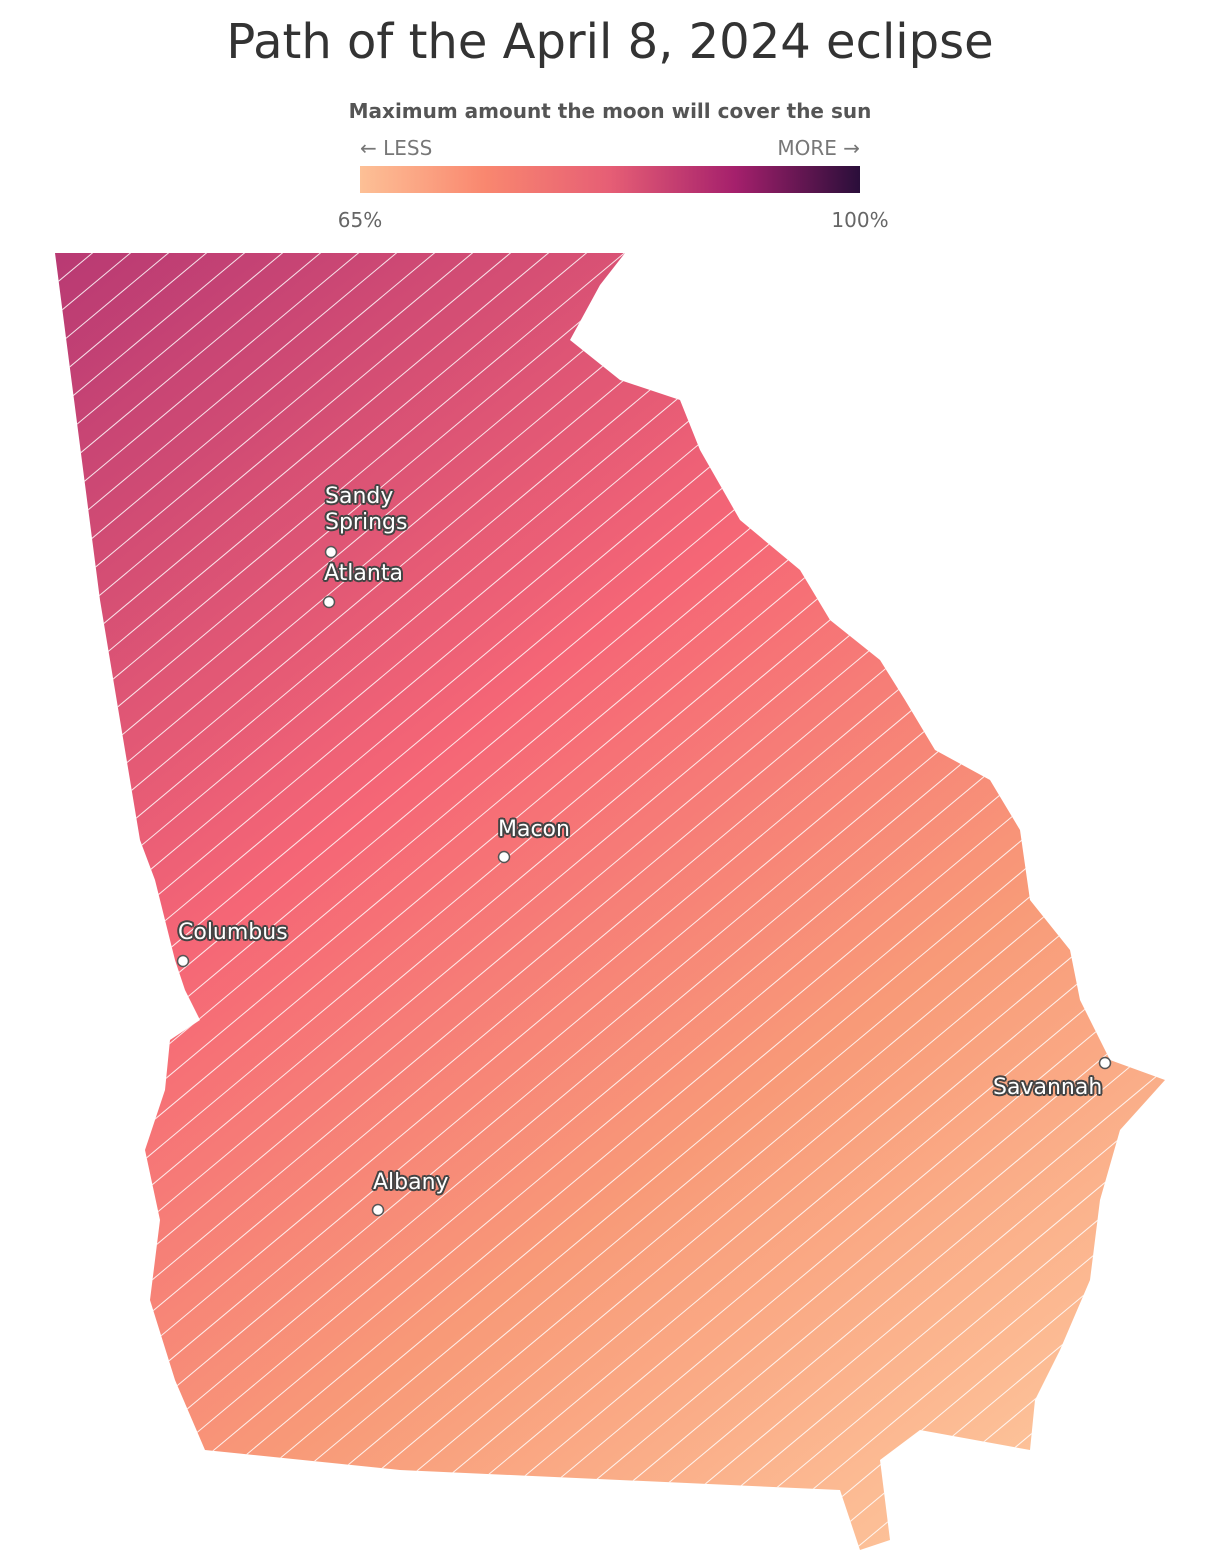  What do you see at coordinates (233, 932) in the screenshot?
I see `city-label: Columbus` at bounding box center [233, 932].